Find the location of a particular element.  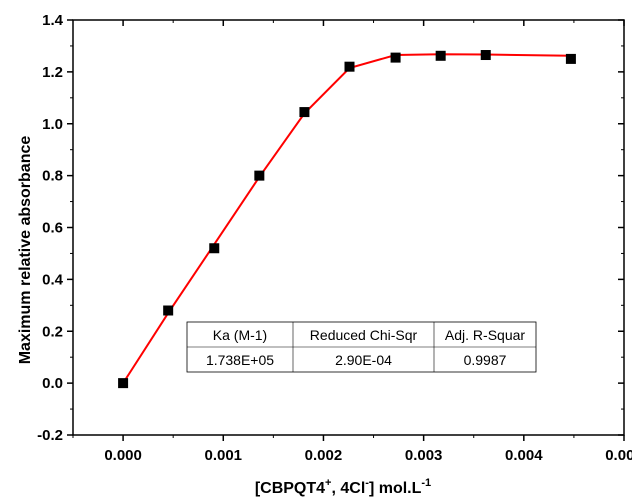

fit-table-header-chisqr: Reduced Chi-Sqr is located at coordinates (364, 335).